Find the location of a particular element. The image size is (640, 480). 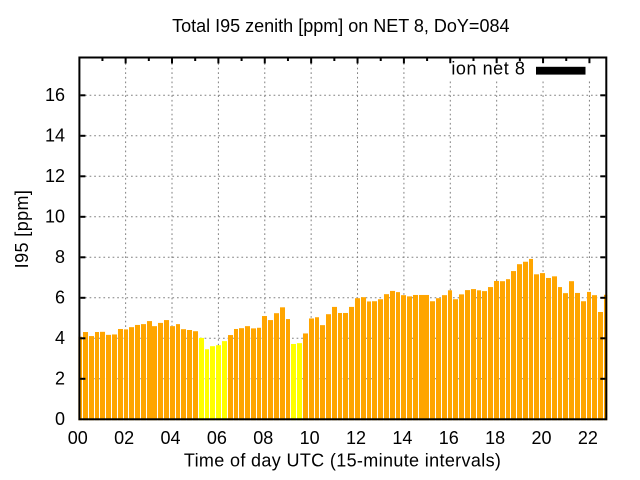

svg-text: 08 is located at coordinates (263, 438).